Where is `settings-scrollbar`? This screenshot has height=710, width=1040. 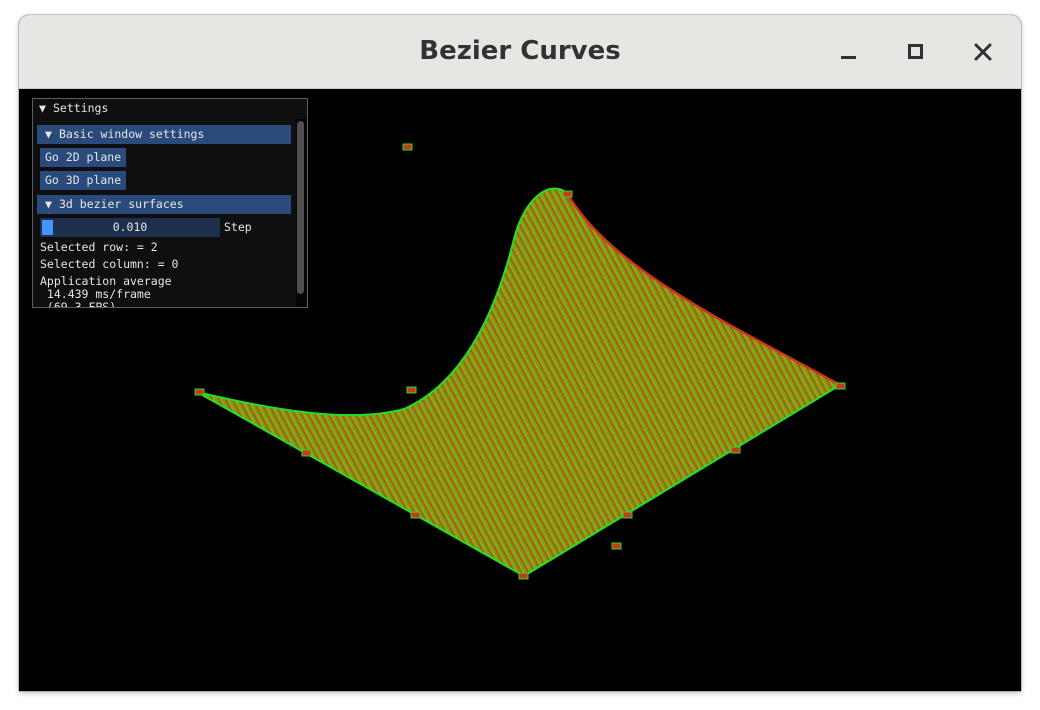 settings-scrollbar is located at coordinates (301, 213).